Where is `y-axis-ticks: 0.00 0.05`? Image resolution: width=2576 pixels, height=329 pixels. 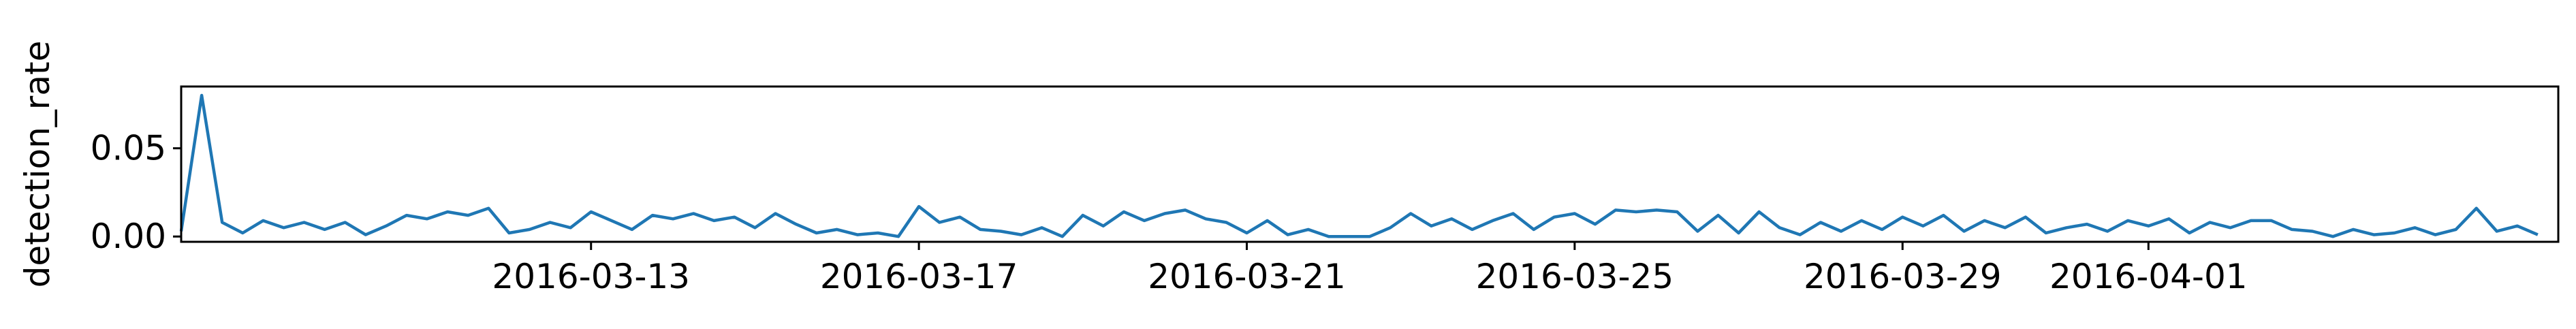 y-axis-ticks: 0.00 0.05 is located at coordinates (136, 192).